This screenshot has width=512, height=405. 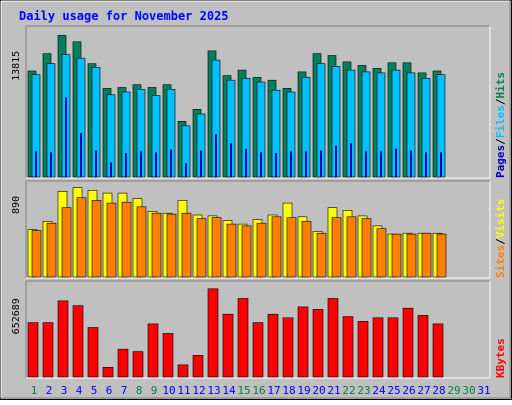 I want to click on day-label-2: 2, so click(x=49, y=390).